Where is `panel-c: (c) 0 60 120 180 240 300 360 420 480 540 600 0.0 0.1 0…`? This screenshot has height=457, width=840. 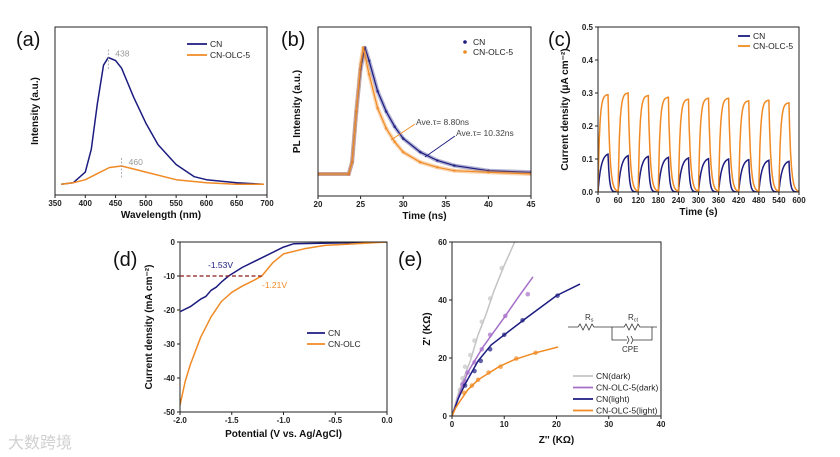
panel-c: (c) 0 60 120 180 240 300 360 420 480 540 600 0.0 0.1 0… is located at coordinates (677, 120).